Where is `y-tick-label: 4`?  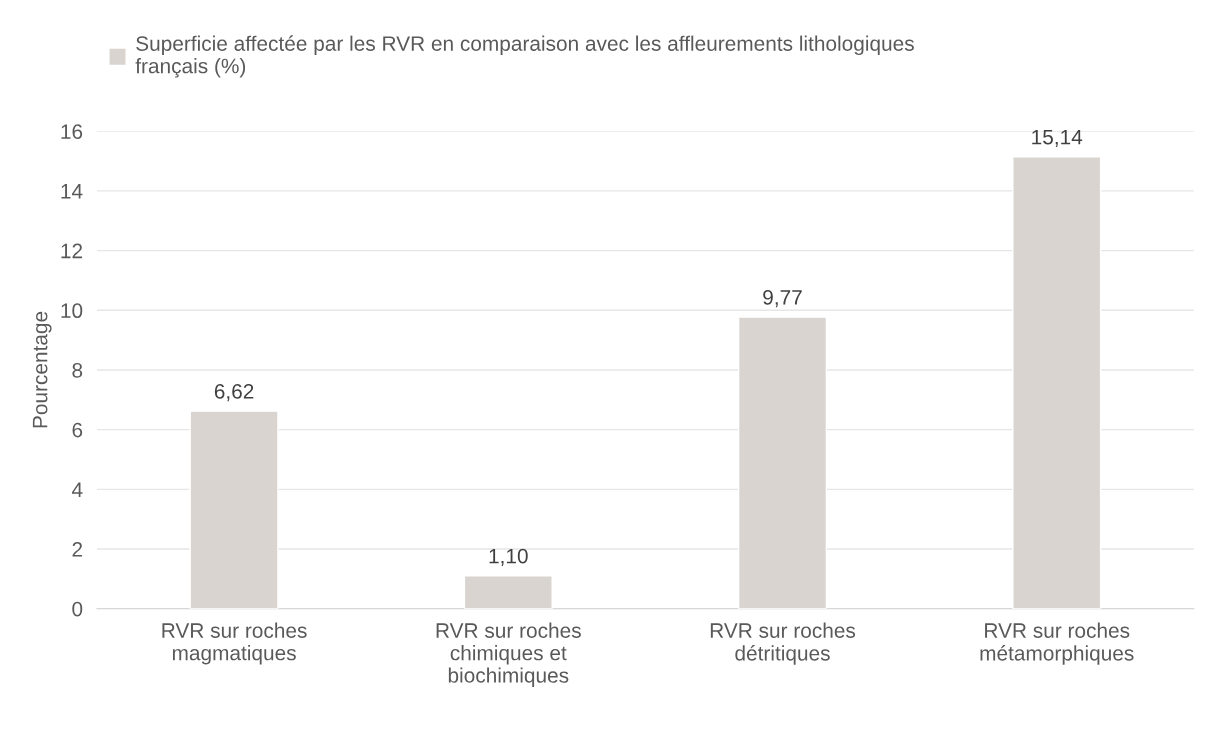 y-tick-label: 4 is located at coordinates (77, 489).